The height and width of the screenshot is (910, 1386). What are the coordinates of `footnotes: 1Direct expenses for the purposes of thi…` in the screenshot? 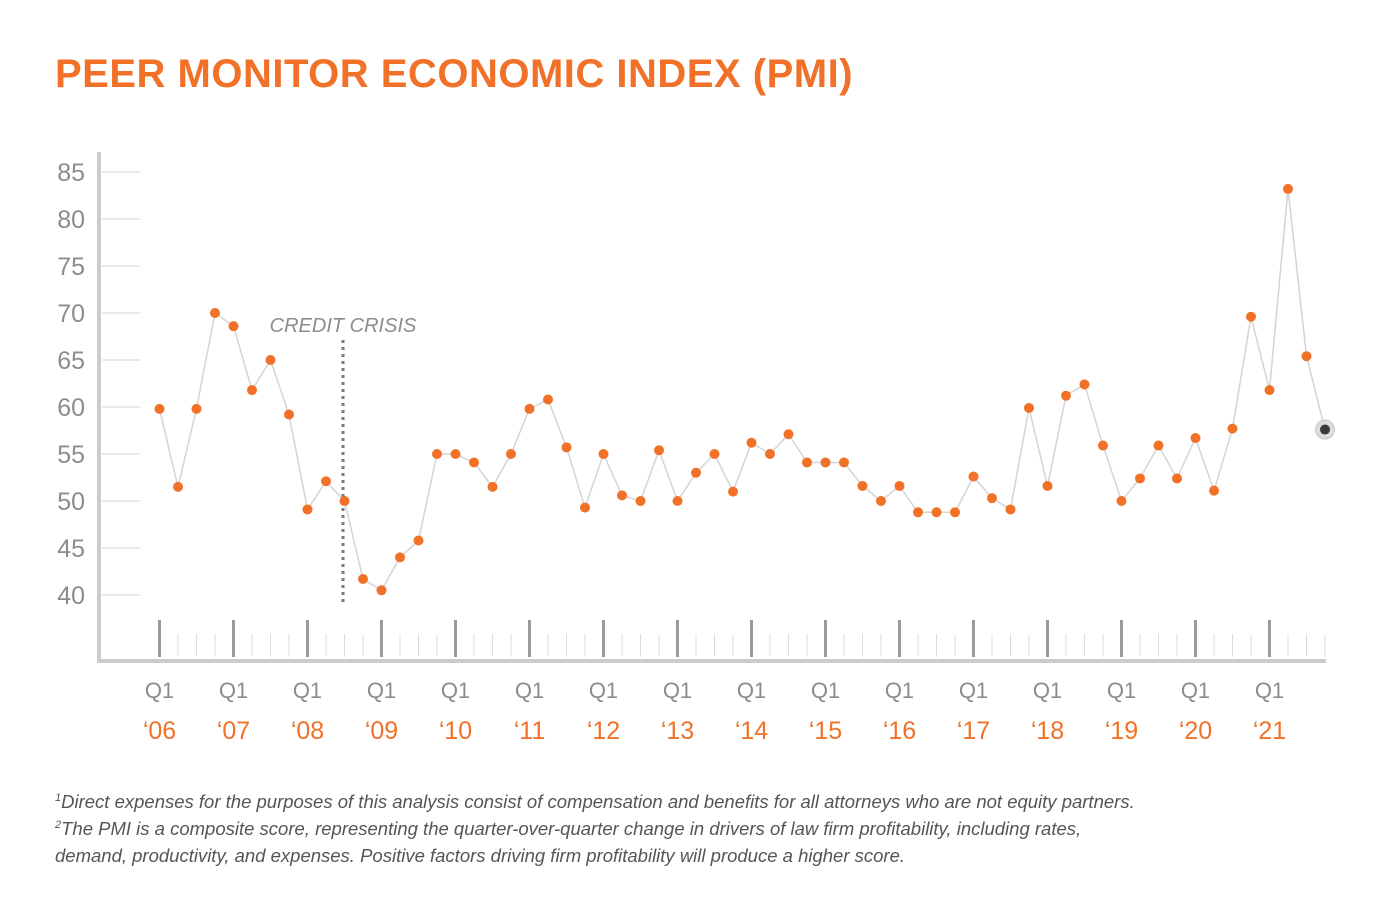 It's located at (705, 828).